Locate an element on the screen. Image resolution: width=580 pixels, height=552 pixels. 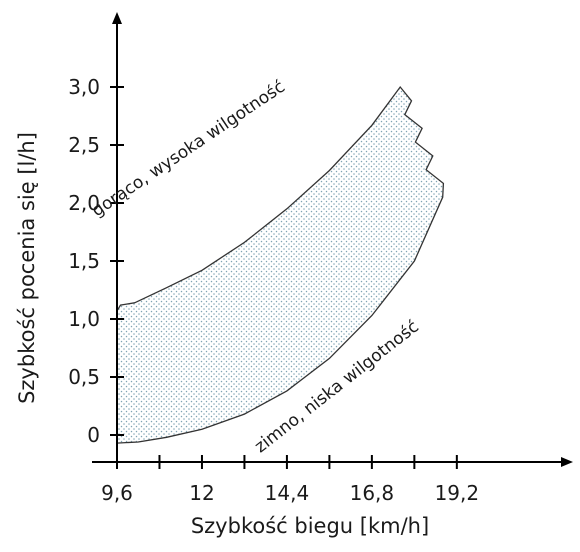
y-tick-label: 0 is located at coordinates (93, 435).